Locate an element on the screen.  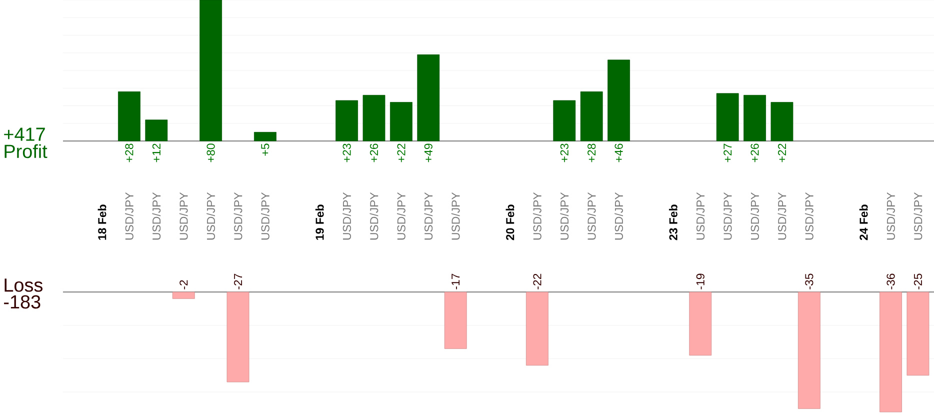
data-label: +49 is located at coordinates (428, 153).